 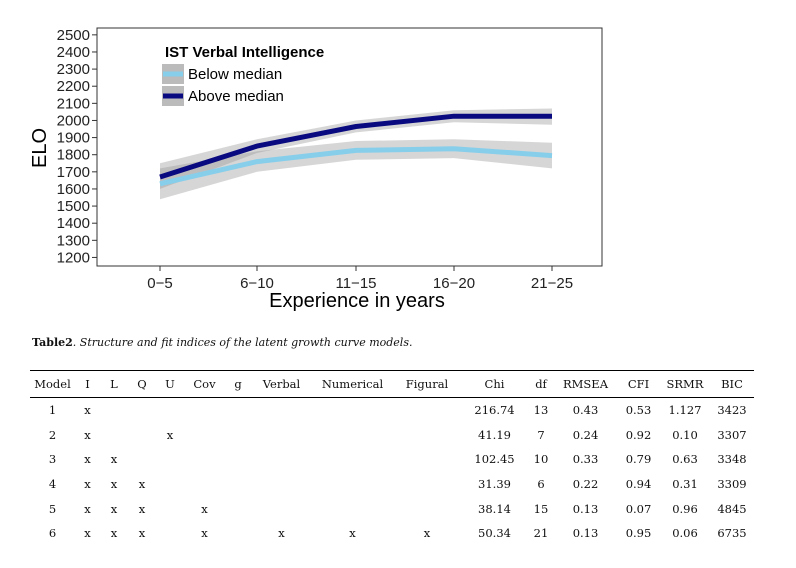 I want to click on table-cell: 0.95, so click(x=638, y=533).